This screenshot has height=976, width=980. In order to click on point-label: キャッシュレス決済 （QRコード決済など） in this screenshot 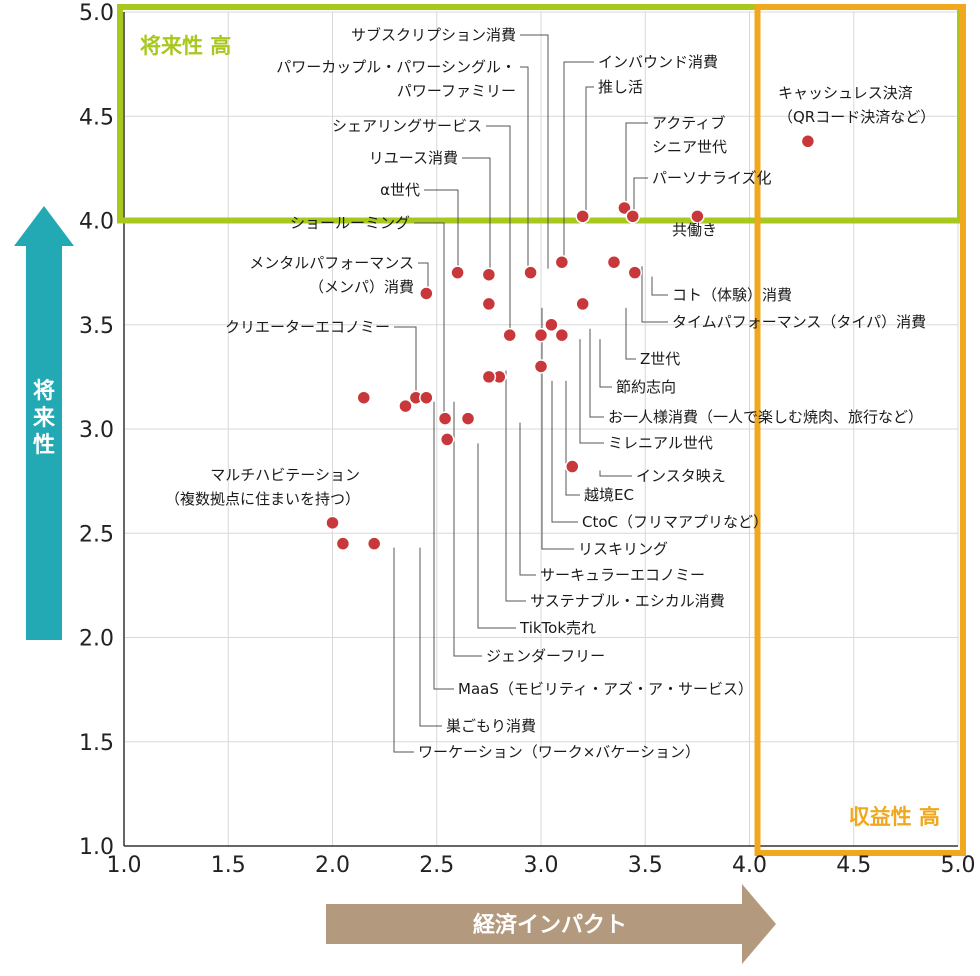, I will do `click(856, 105)`.